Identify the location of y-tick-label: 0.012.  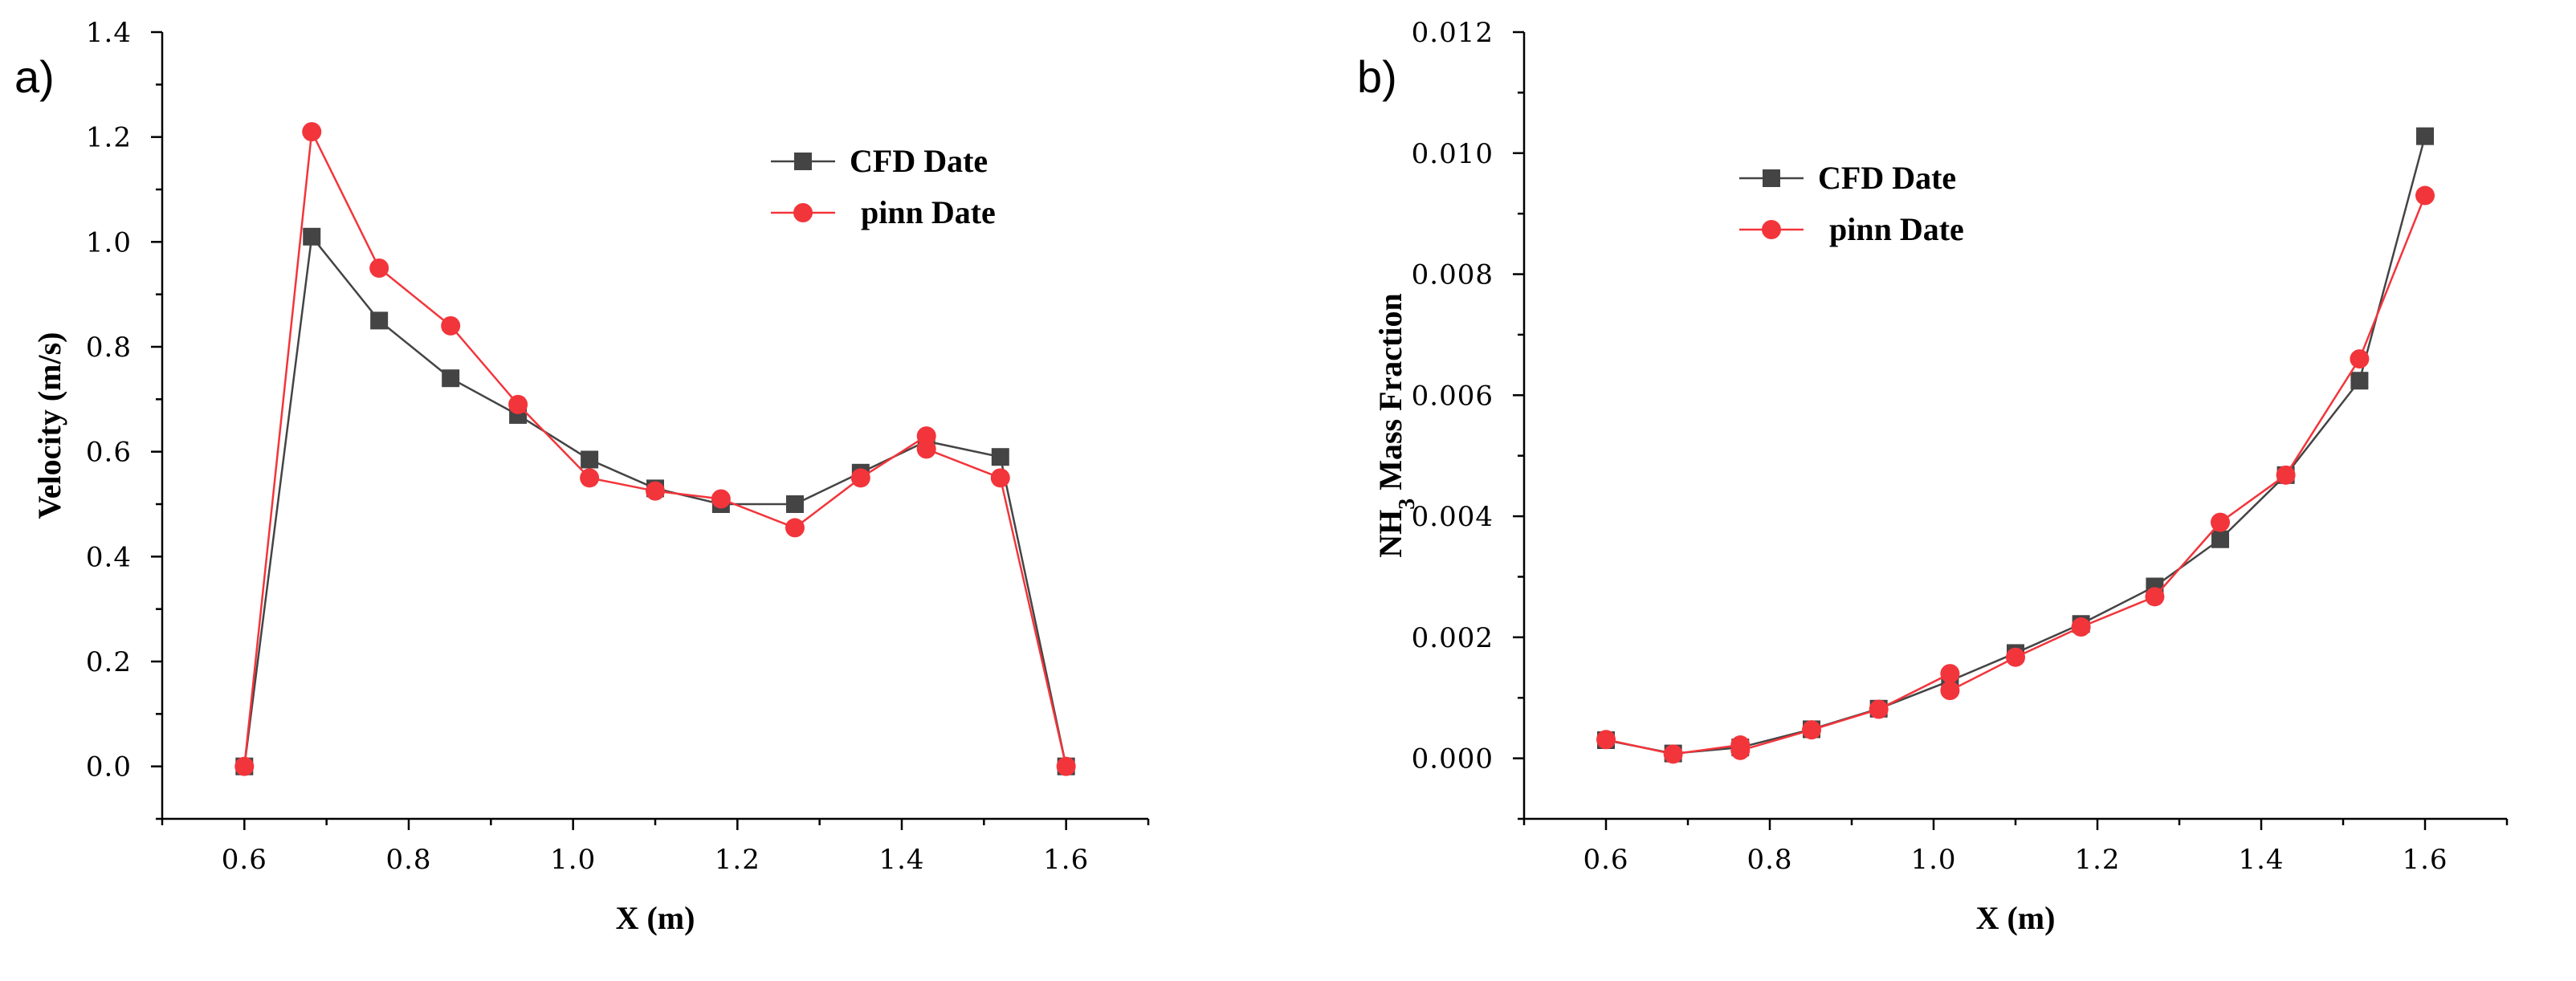
(1453, 33).